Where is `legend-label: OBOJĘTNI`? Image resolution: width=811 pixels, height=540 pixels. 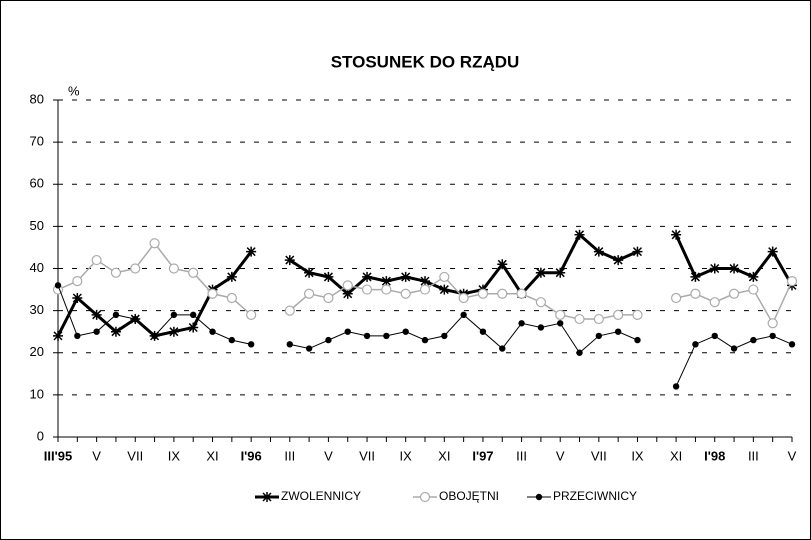 legend-label: OBOJĘTNI is located at coordinates (469, 496).